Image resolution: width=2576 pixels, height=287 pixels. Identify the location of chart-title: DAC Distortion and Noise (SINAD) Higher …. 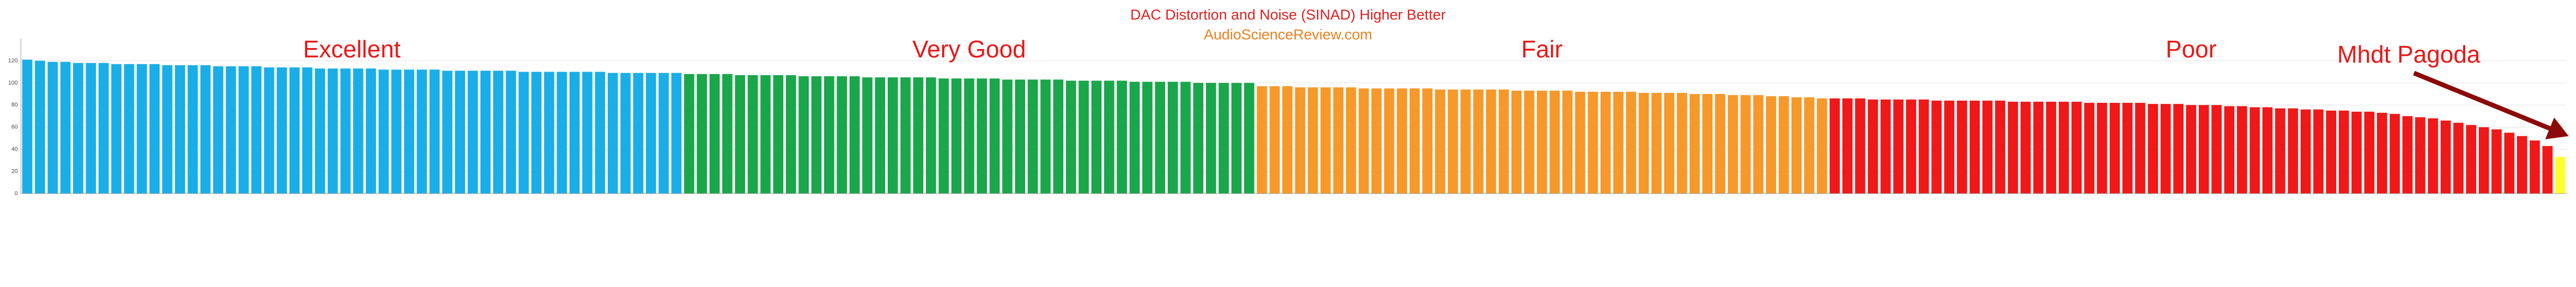
(1288, 14).